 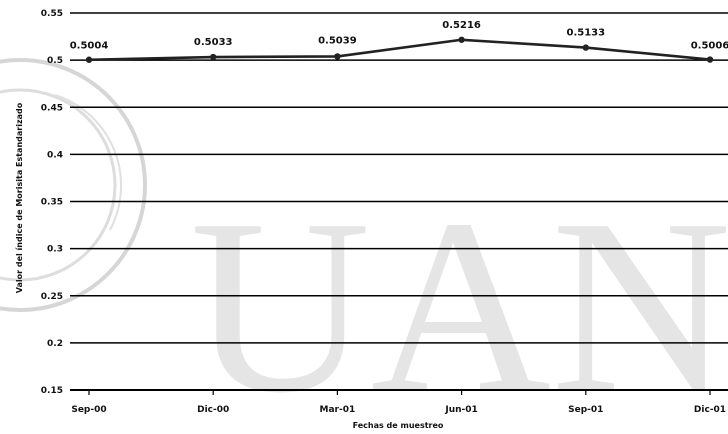 I want to click on y-tick-label: 0.45, so click(x=52, y=108).